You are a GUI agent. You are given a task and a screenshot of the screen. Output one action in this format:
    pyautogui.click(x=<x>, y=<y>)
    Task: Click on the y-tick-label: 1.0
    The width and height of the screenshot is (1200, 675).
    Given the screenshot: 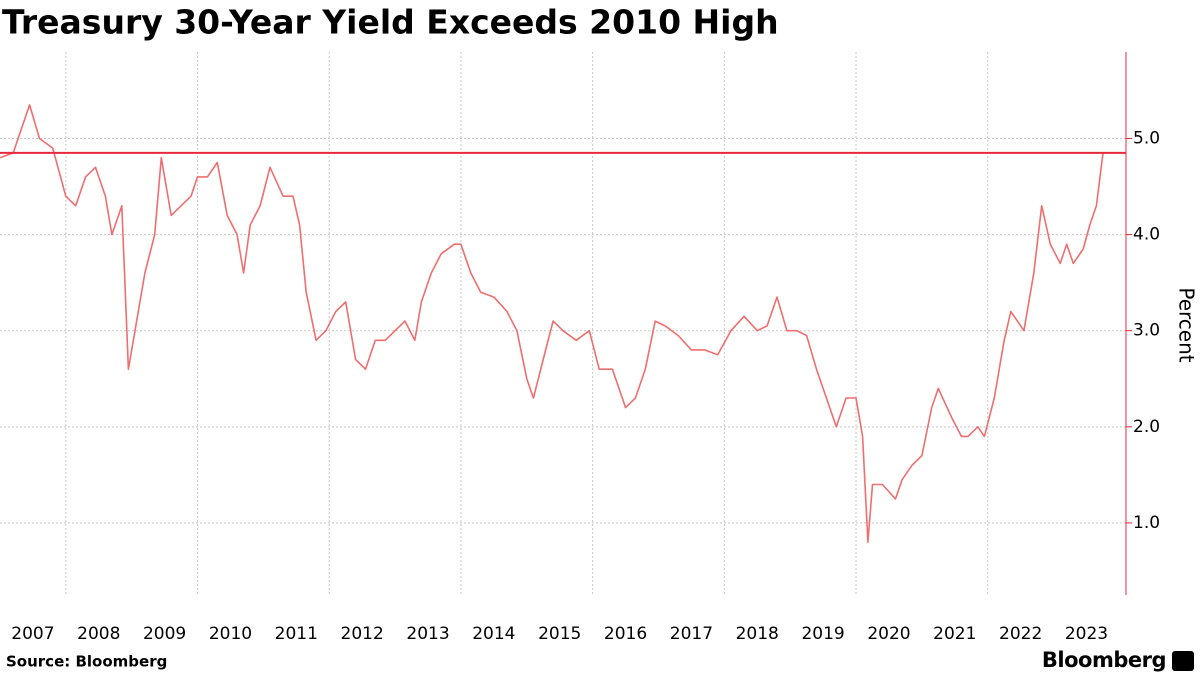 What is the action you would take?
    pyautogui.click(x=1146, y=523)
    